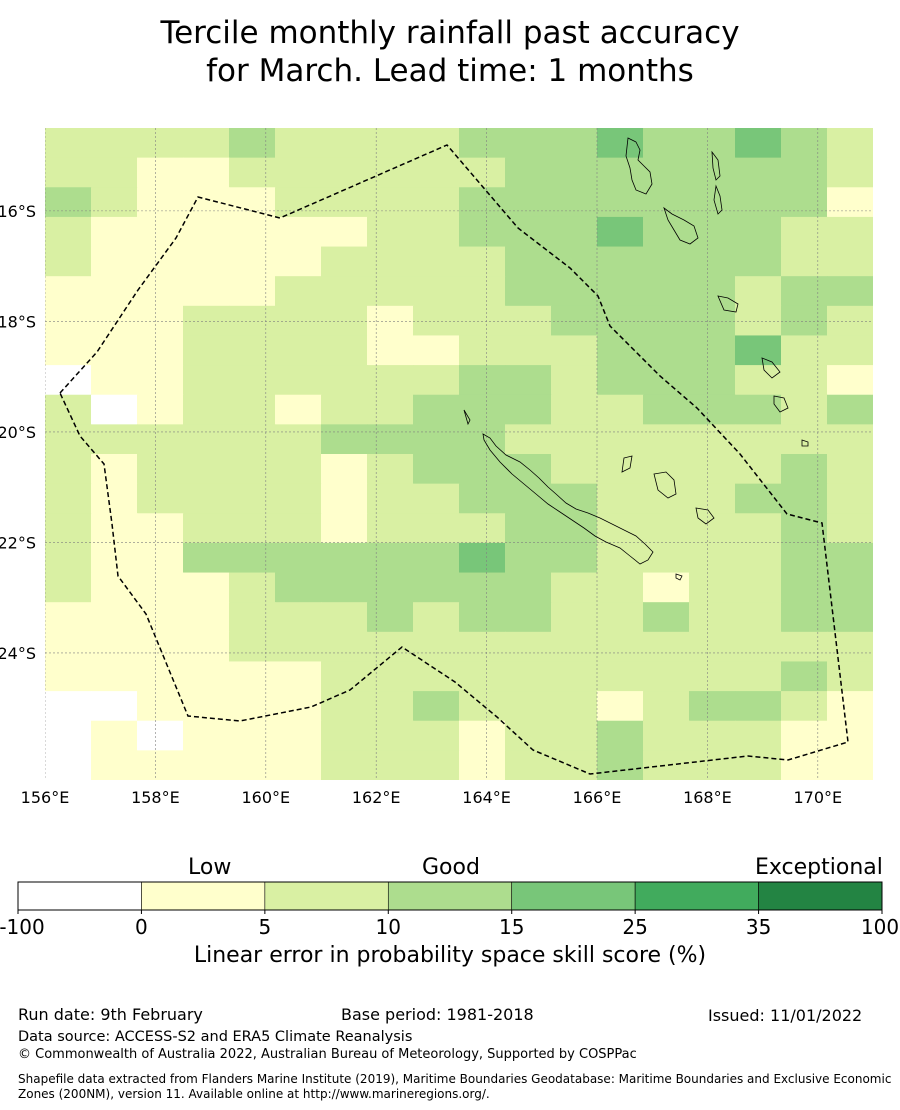 Image resolution: width=900 pixels, height=1110 pixels. Describe the element at coordinates (781, 404) in the screenshot. I see `vanuatu-tanna-coastline` at that location.